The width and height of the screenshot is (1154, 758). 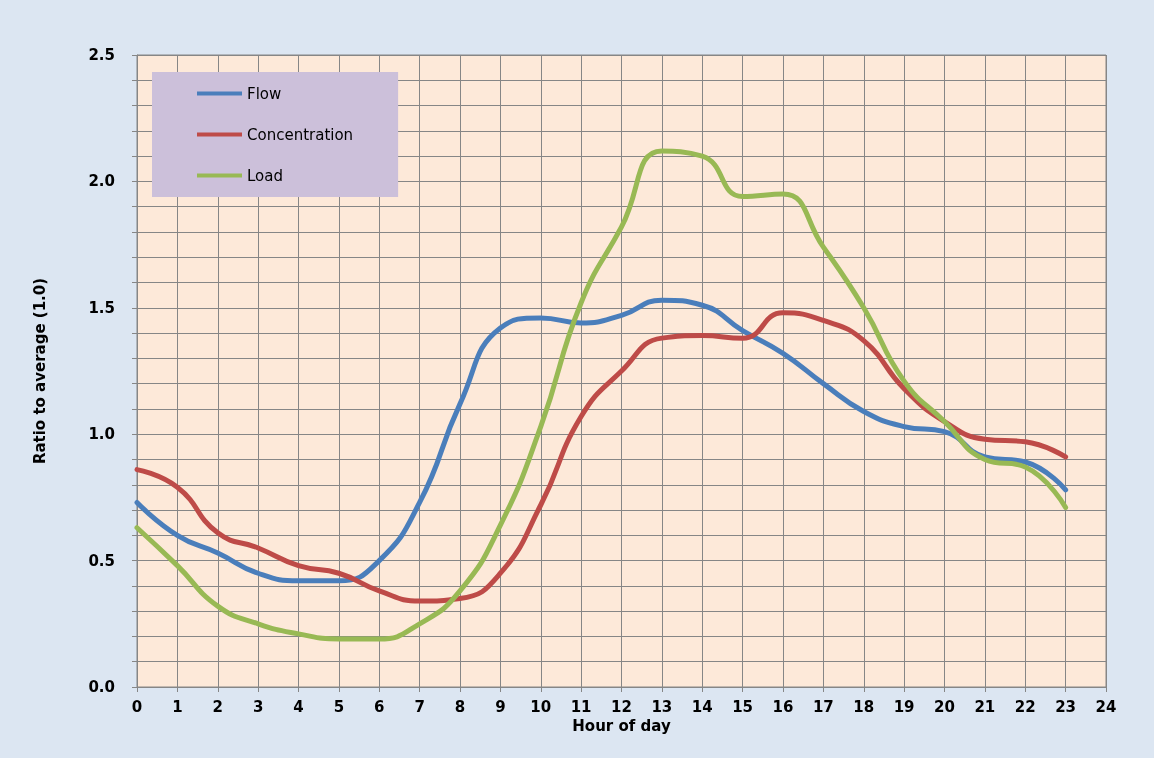 What do you see at coordinates (101, 307) in the screenshot?
I see `y-tick-label: 1.5` at bounding box center [101, 307].